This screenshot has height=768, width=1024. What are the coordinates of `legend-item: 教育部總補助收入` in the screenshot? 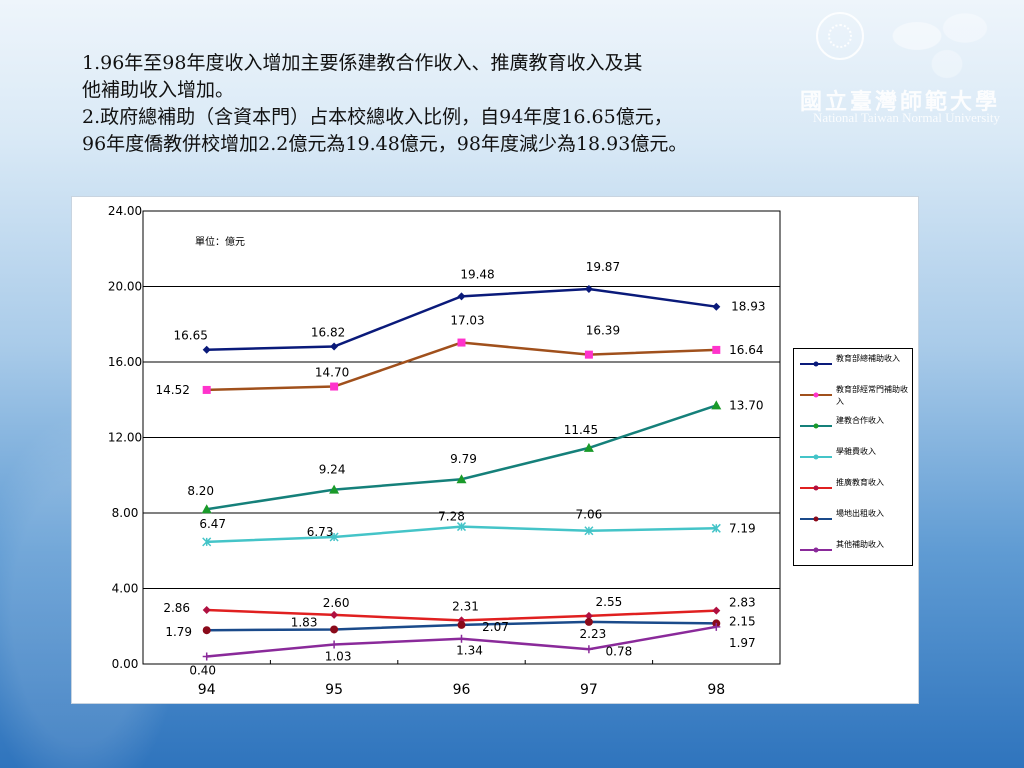 It's located at (853, 368).